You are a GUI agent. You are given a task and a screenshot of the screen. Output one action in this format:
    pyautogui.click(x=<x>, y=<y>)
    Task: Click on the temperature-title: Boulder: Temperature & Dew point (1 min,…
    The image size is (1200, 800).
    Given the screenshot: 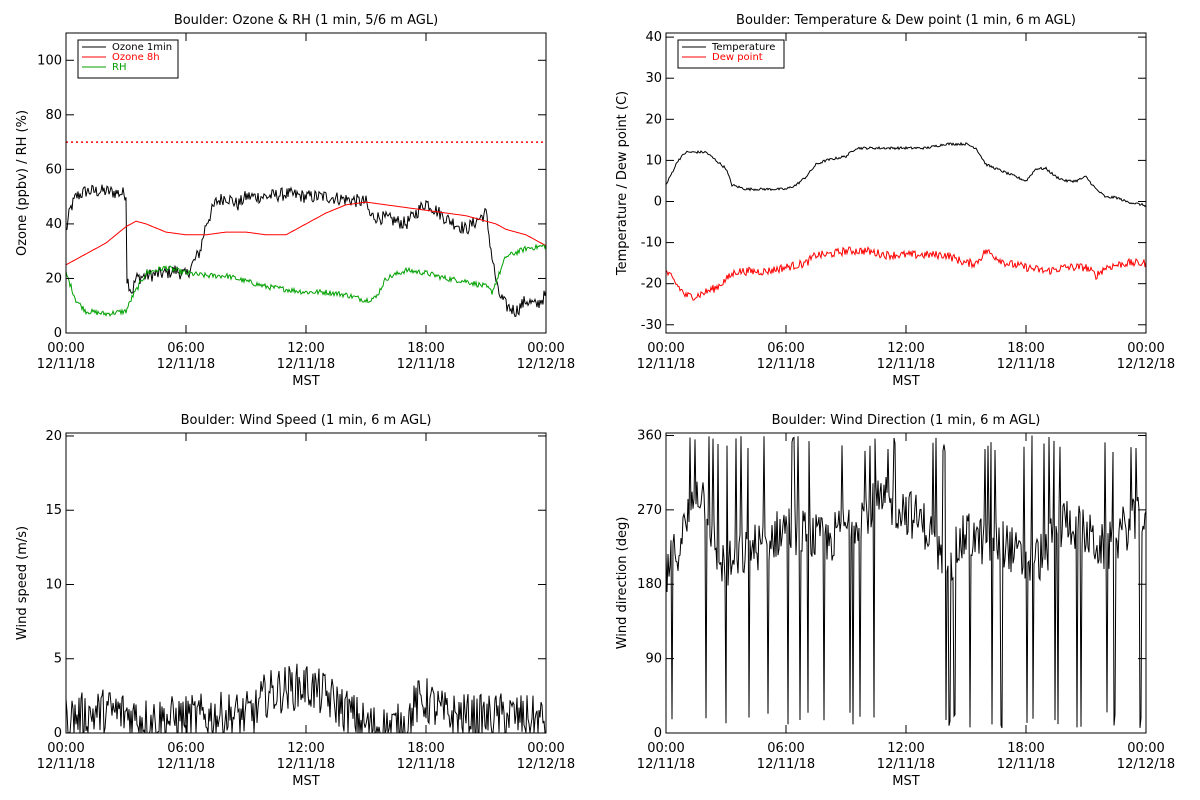 What is the action you would take?
    pyautogui.click(x=906, y=20)
    